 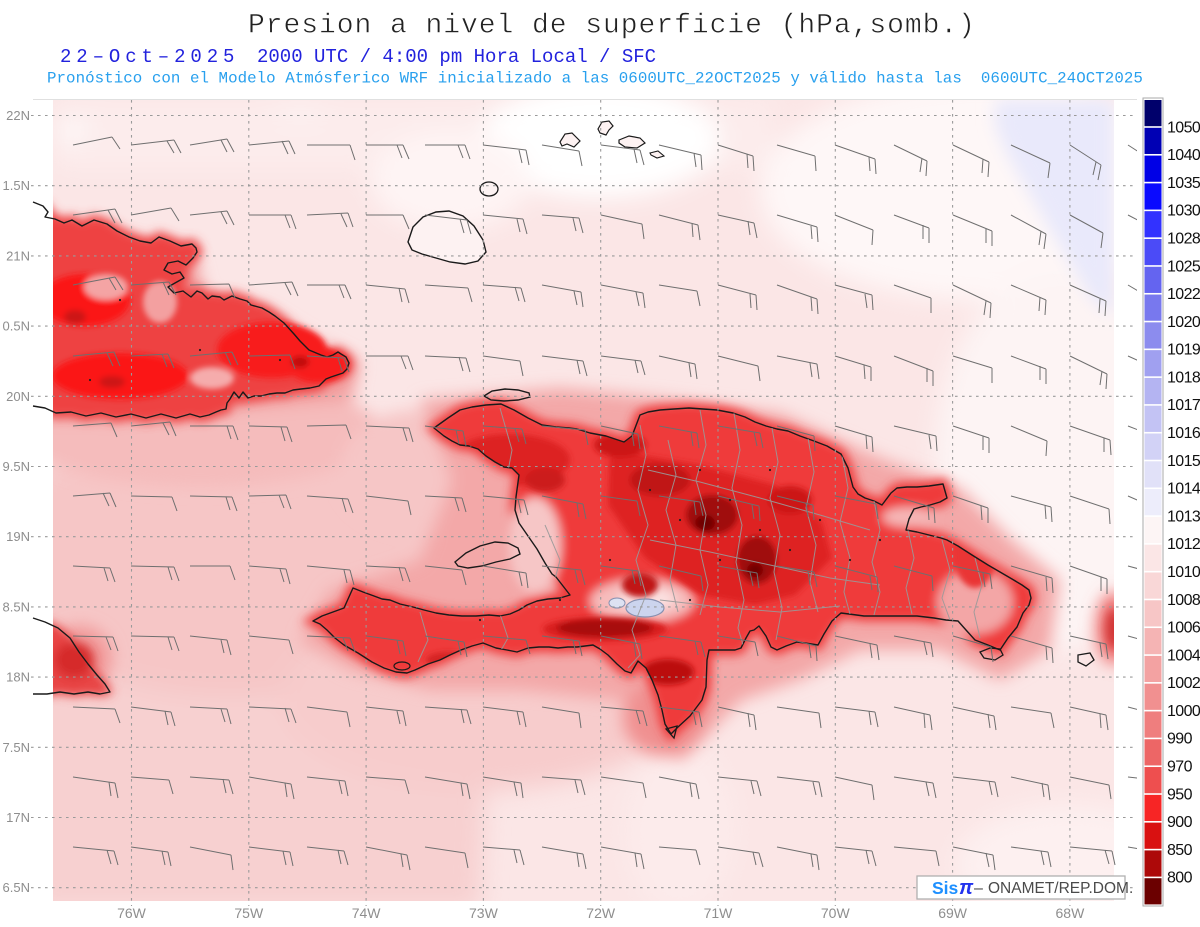 What do you see at coordinates (1183, 294) in the screenshot?
I see `svg-text: 1022` at bounding box center [1183, 294].